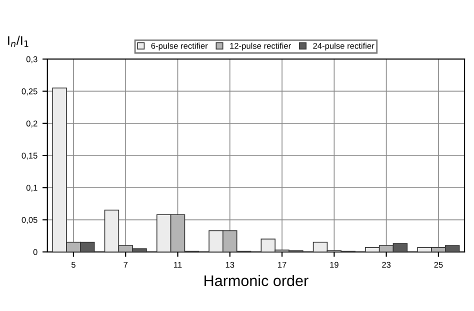 The image size is (474, 311). Describe the element at coordinates (178, 265) in the screenshot. I see `x-tick-label: 11` at that location.